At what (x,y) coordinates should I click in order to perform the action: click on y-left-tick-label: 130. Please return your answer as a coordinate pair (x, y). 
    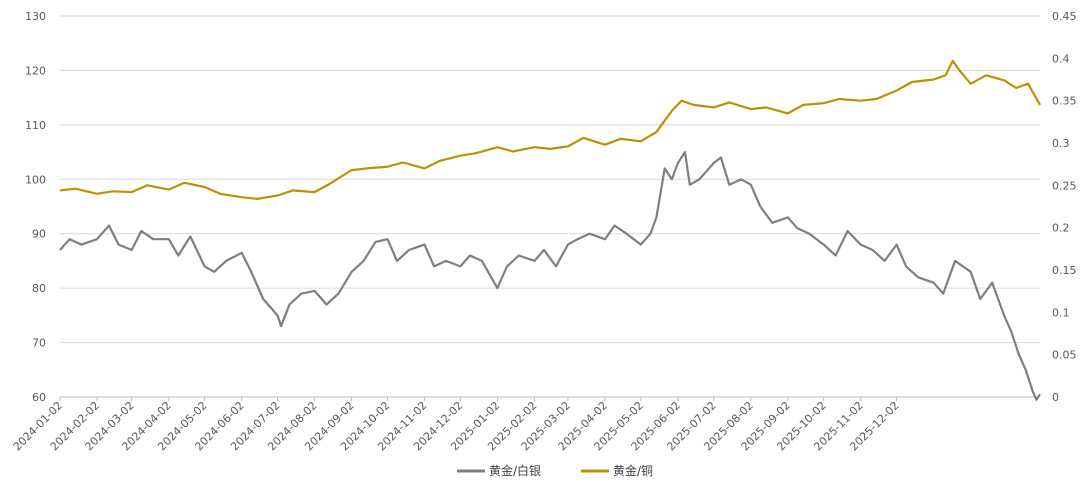
    Looking at the image, I should click on (35, 16).